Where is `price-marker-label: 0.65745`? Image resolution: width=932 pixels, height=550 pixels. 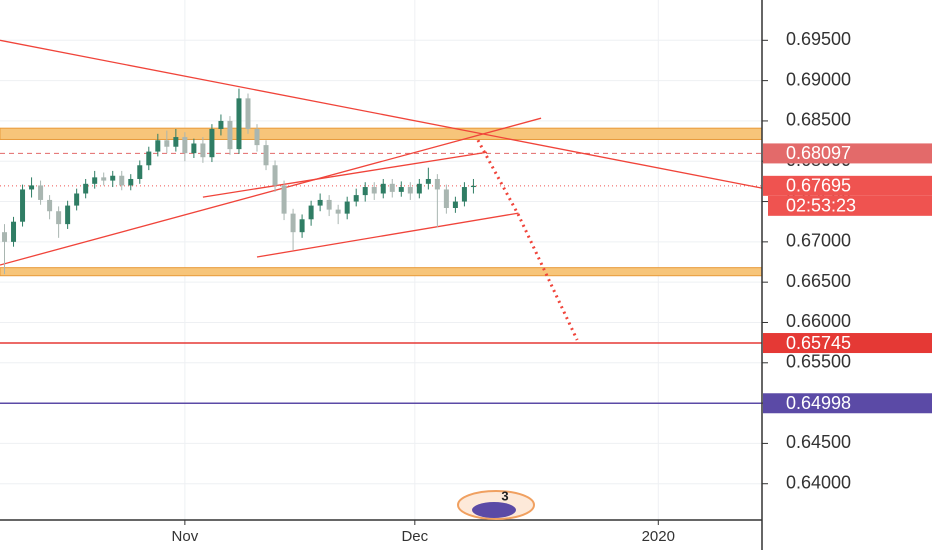 price-marker-label: 0.65745 is located at coordinates (818, 343).